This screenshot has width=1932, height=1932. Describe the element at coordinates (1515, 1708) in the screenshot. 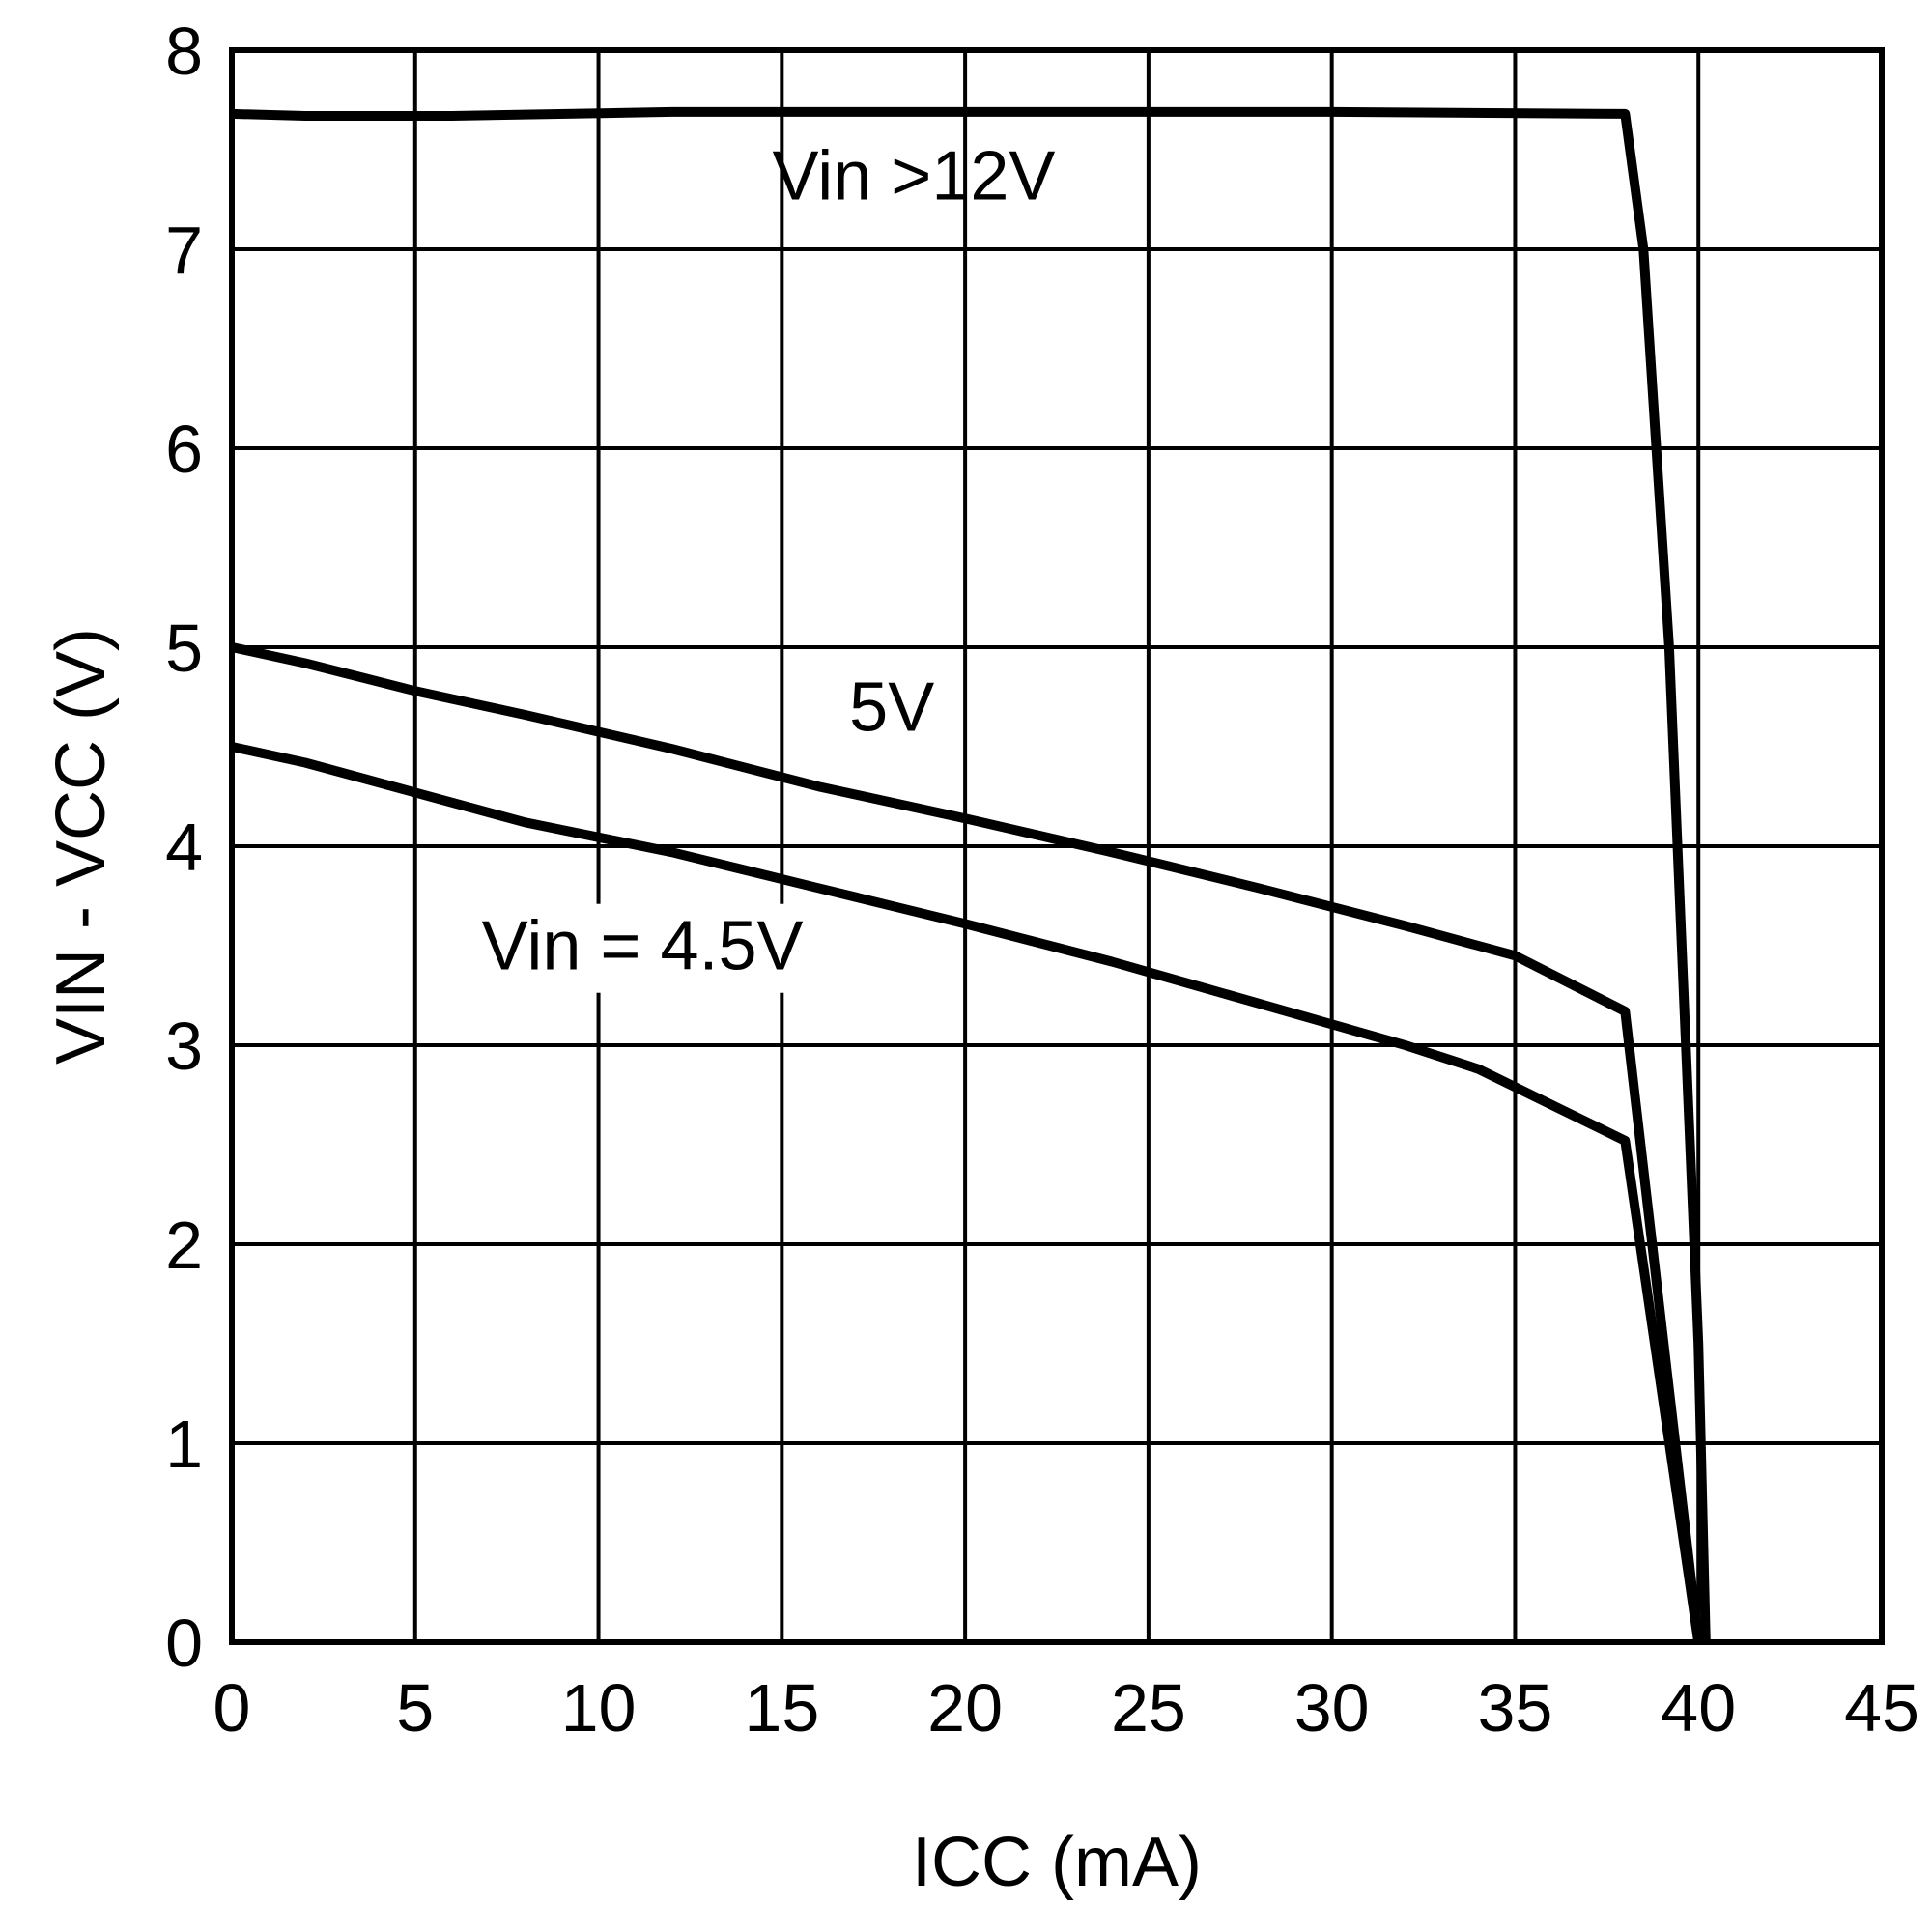

I see `x-tick-label: 35` at that location.